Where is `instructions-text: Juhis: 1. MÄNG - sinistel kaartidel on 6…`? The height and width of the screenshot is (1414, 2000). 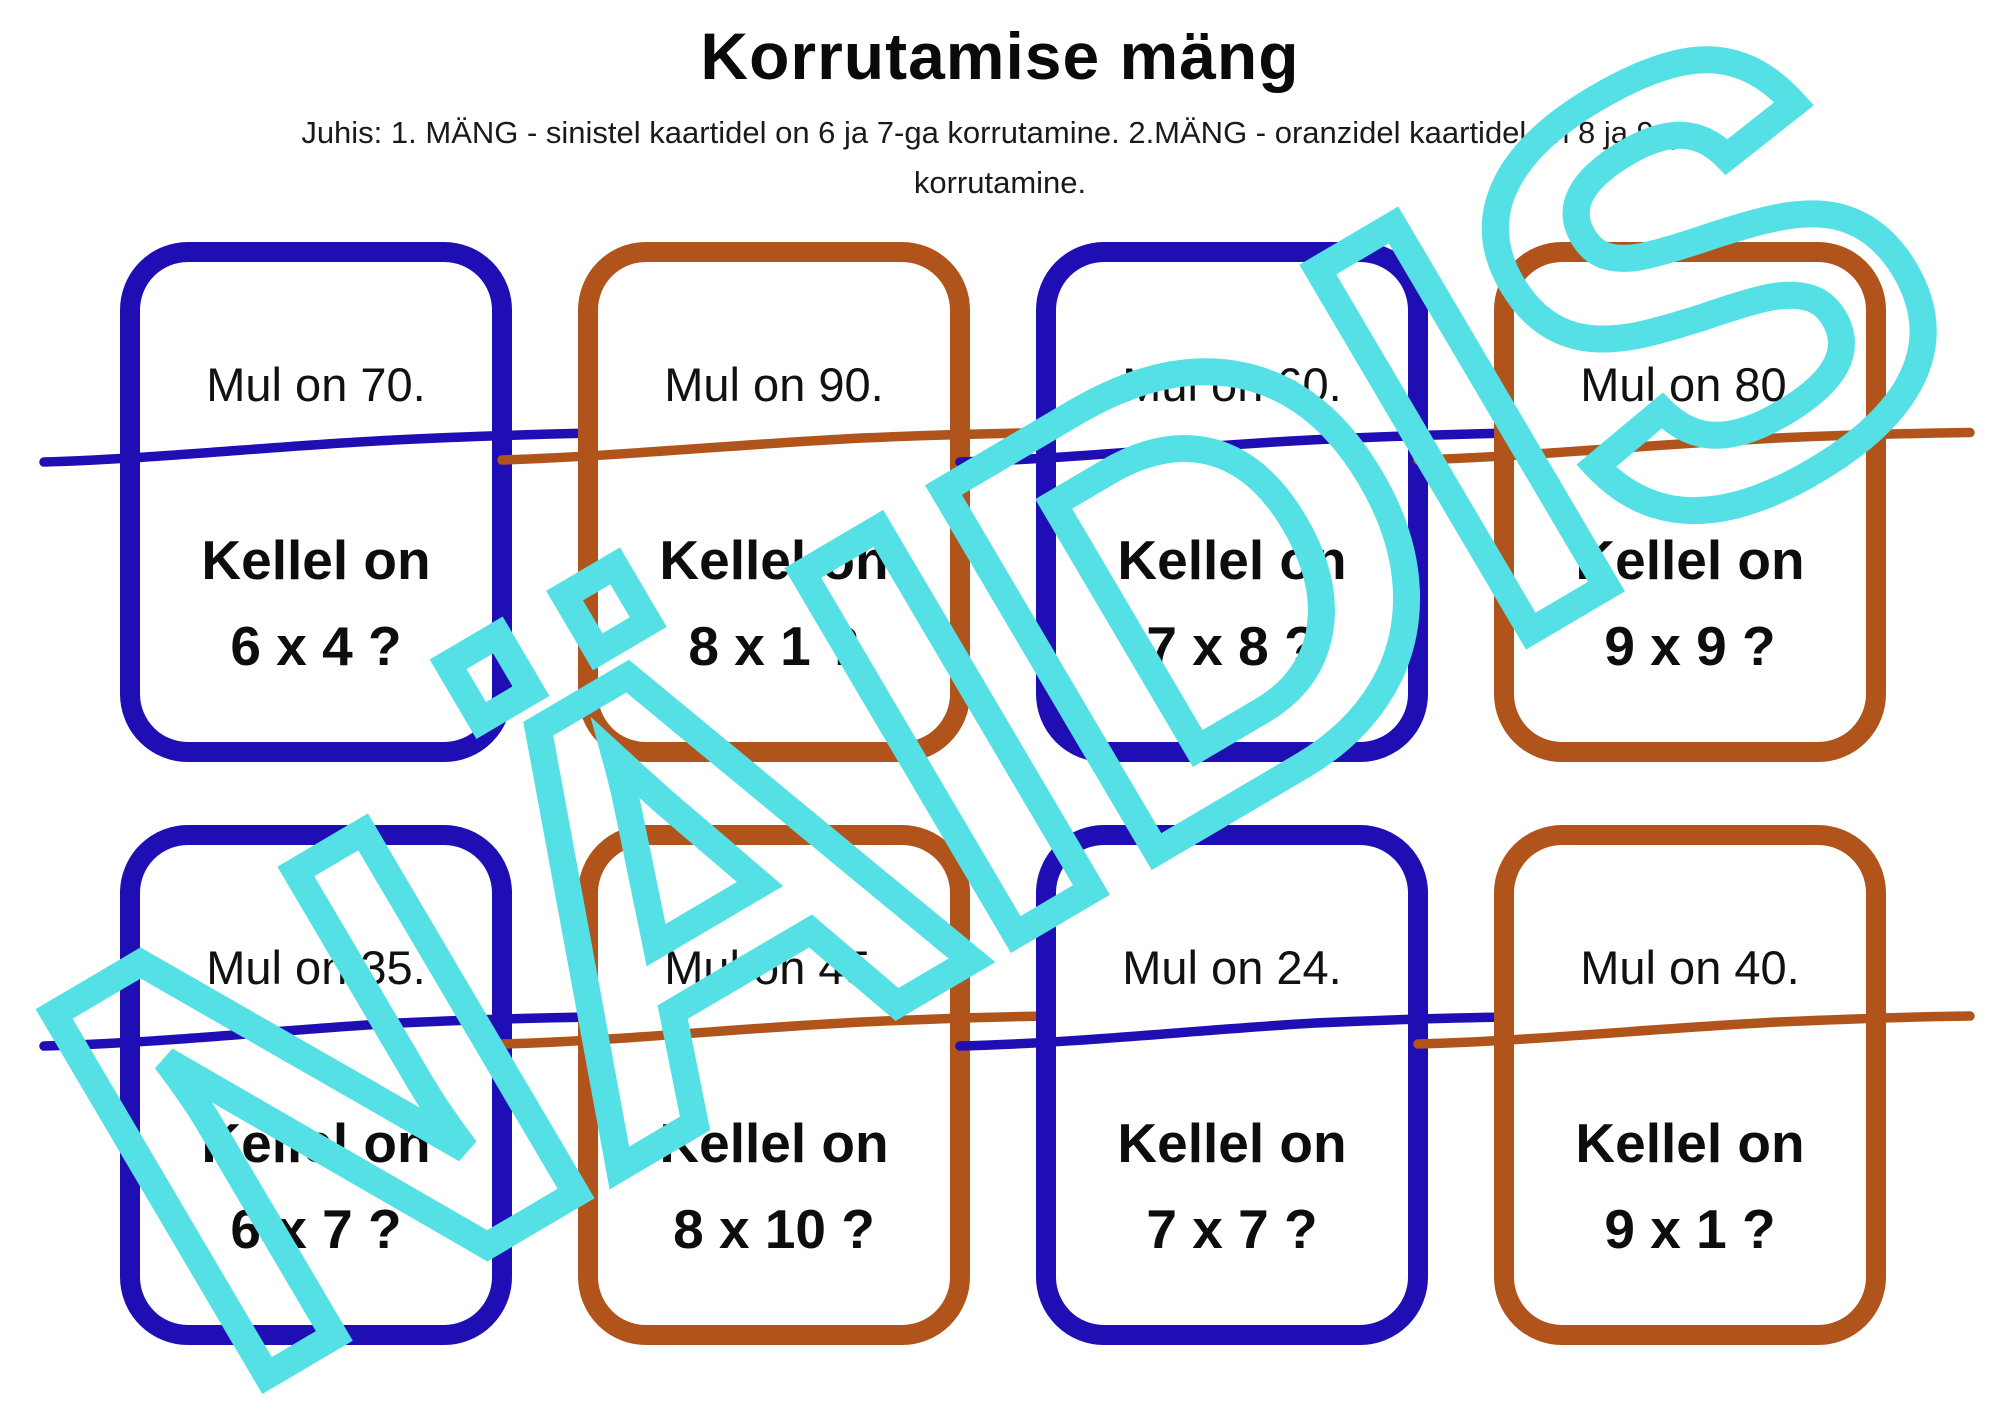 instructions-text: Juhis: 1. MÄNG - sinistel kaartidel on 6… is located at coordinates (1000, 158).